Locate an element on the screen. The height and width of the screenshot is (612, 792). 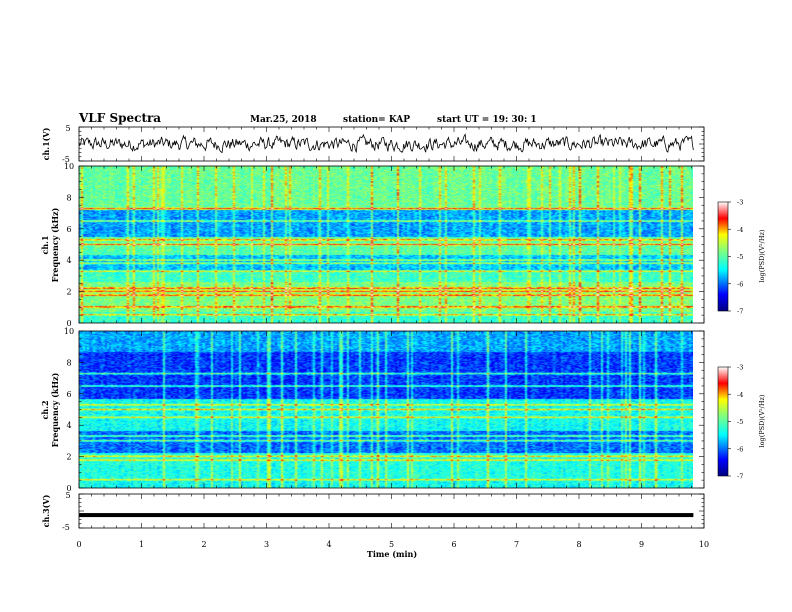
ch3-ytick-top: 5 is located at coordinates (67, 495).